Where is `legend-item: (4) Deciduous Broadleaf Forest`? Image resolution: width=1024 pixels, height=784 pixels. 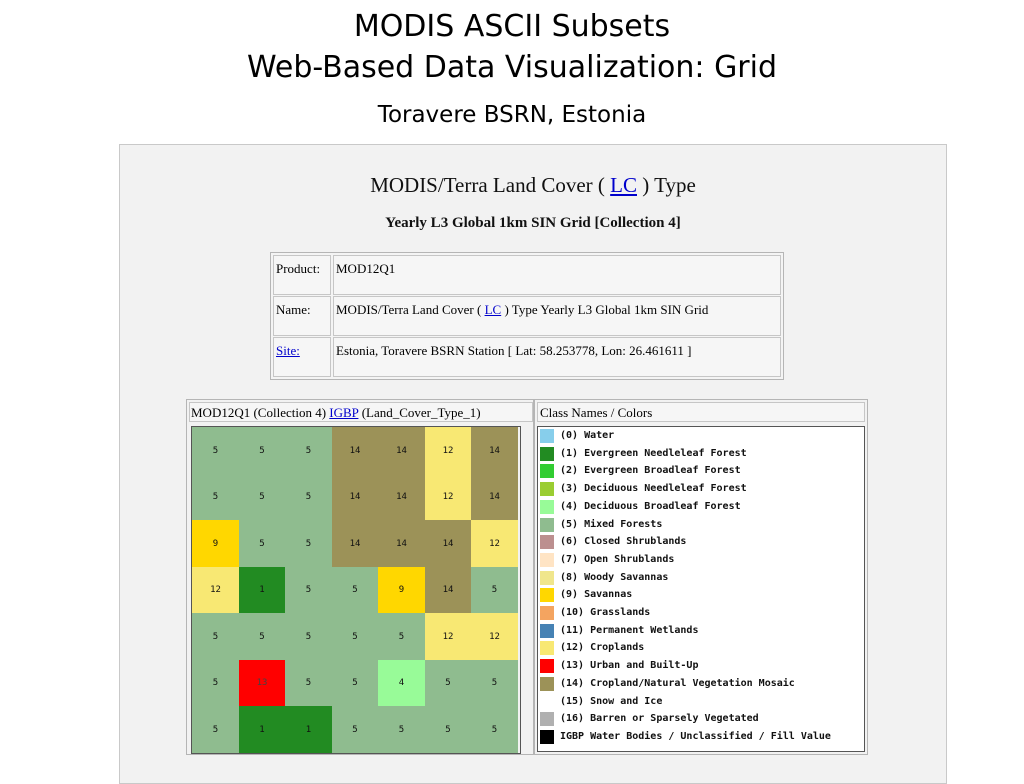 legend-item: (4) Deciduous Broadleaf Forest is located at coordinates (701, 507).